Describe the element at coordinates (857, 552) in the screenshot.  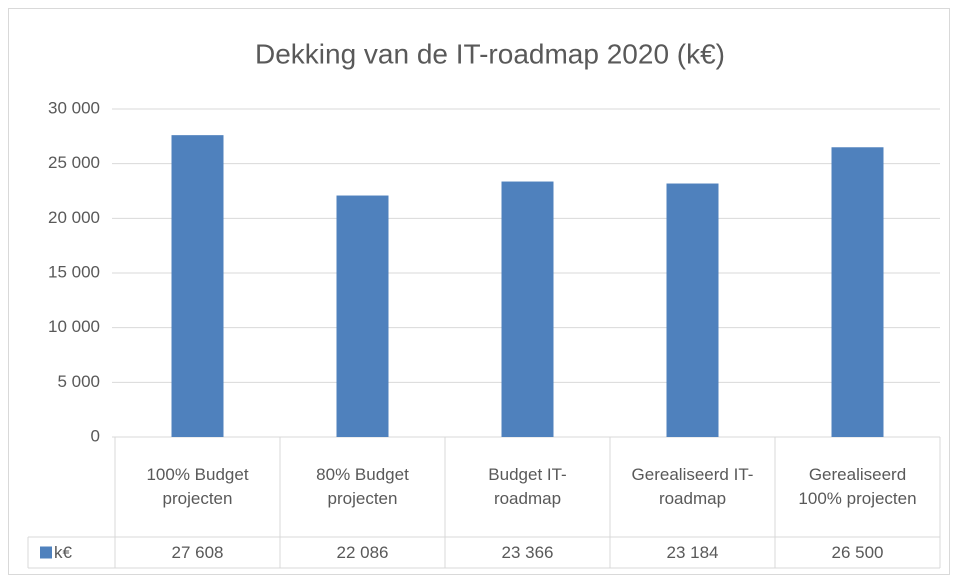
I see `data-table-value: 26 500` at that location.